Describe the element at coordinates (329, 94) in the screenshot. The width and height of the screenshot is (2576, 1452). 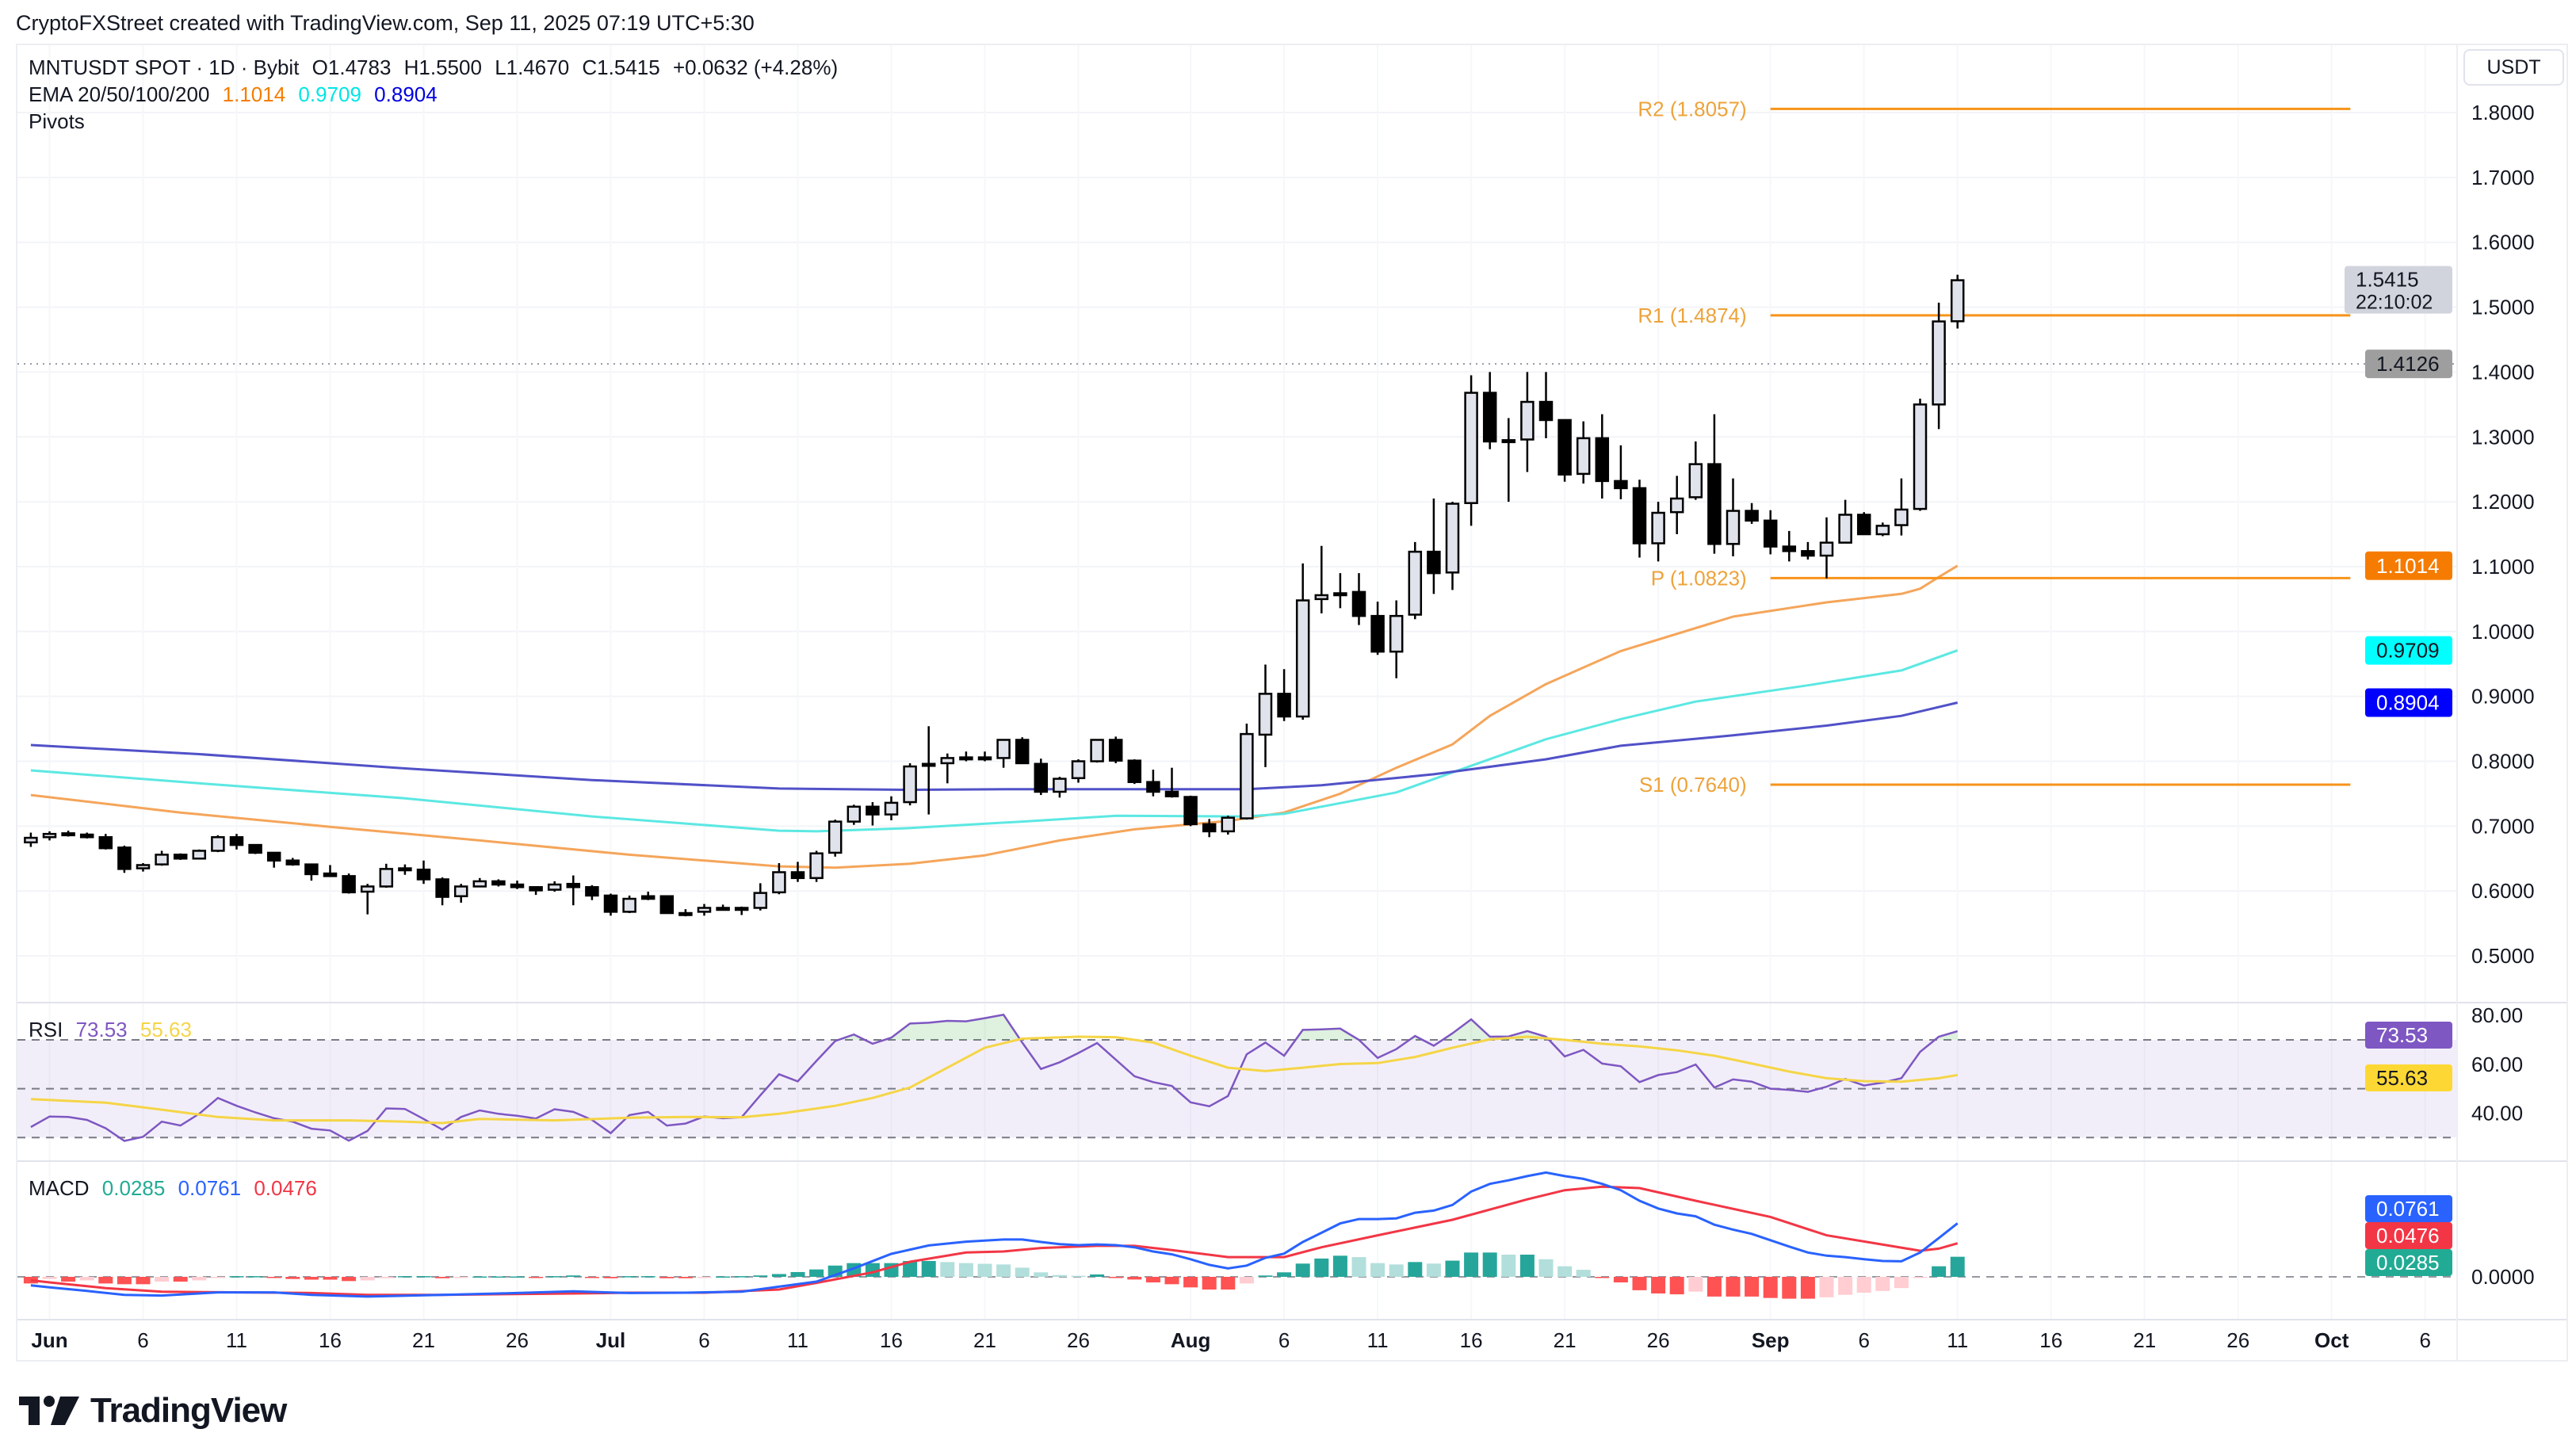
I see `ema50-value: 0.9709` at that location.